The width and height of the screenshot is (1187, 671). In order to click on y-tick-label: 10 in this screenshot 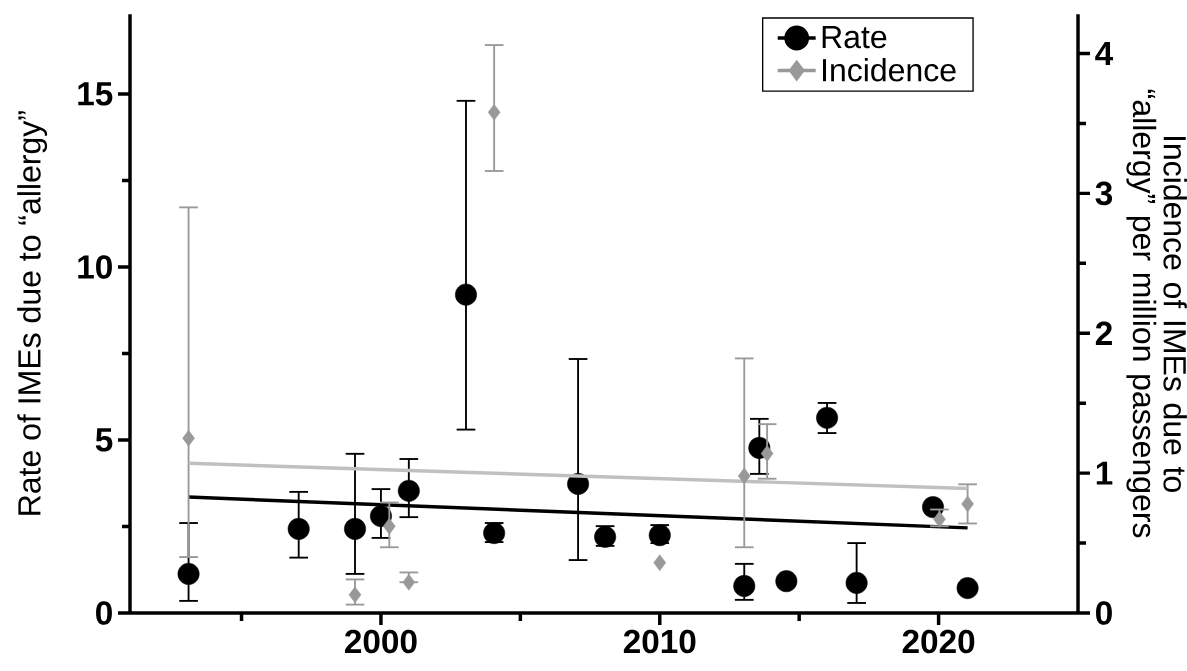, I will do `click(95, 267)`.